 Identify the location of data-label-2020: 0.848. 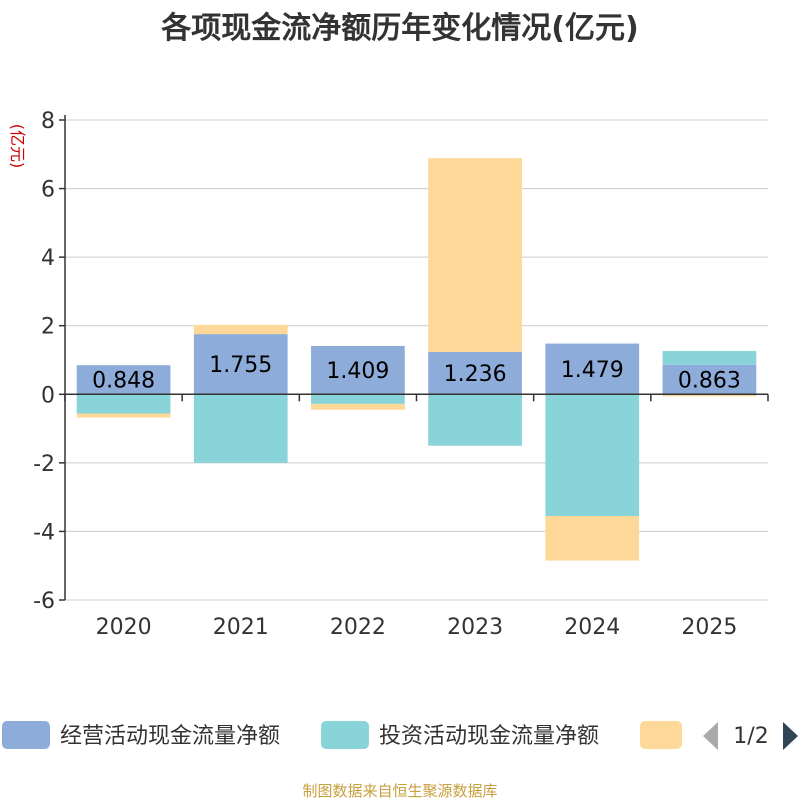
(123, 381).